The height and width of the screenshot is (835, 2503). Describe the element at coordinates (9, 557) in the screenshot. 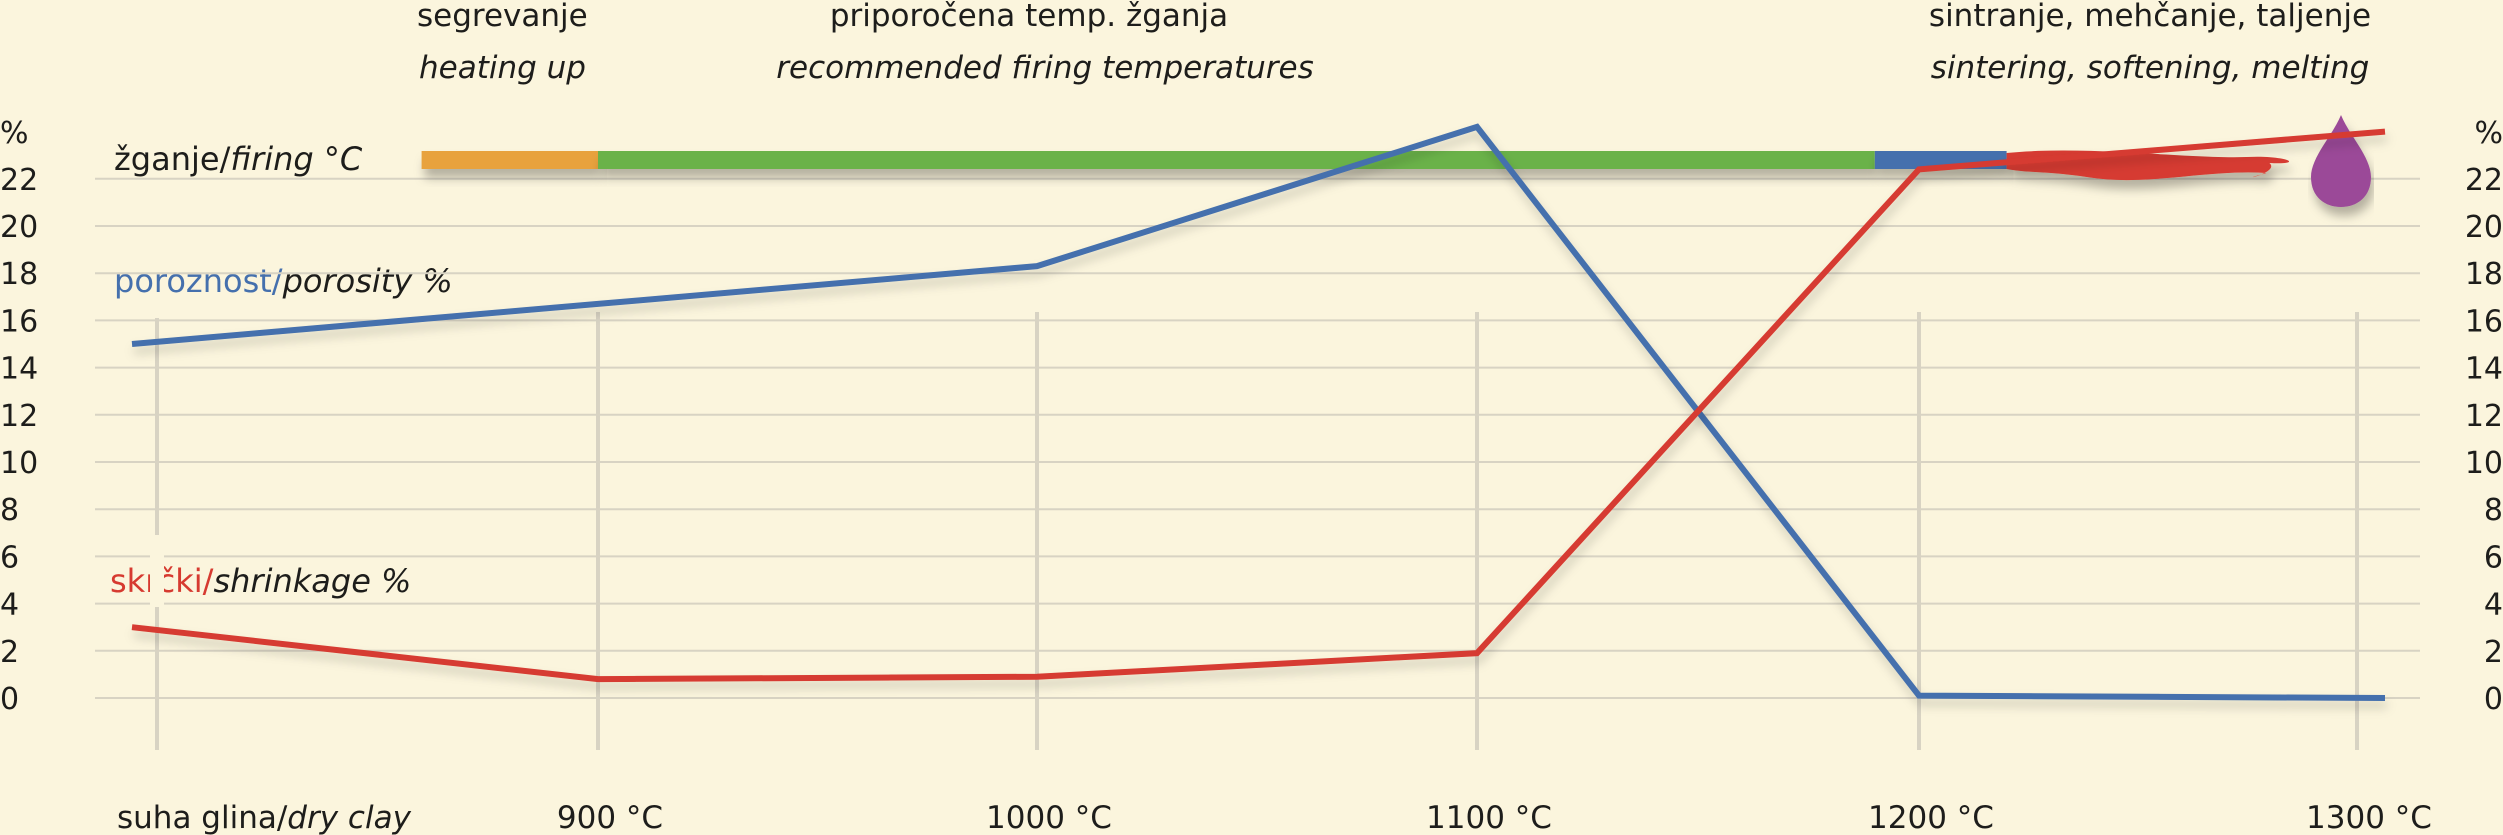

I see `y-tick-left: 6` at that location.